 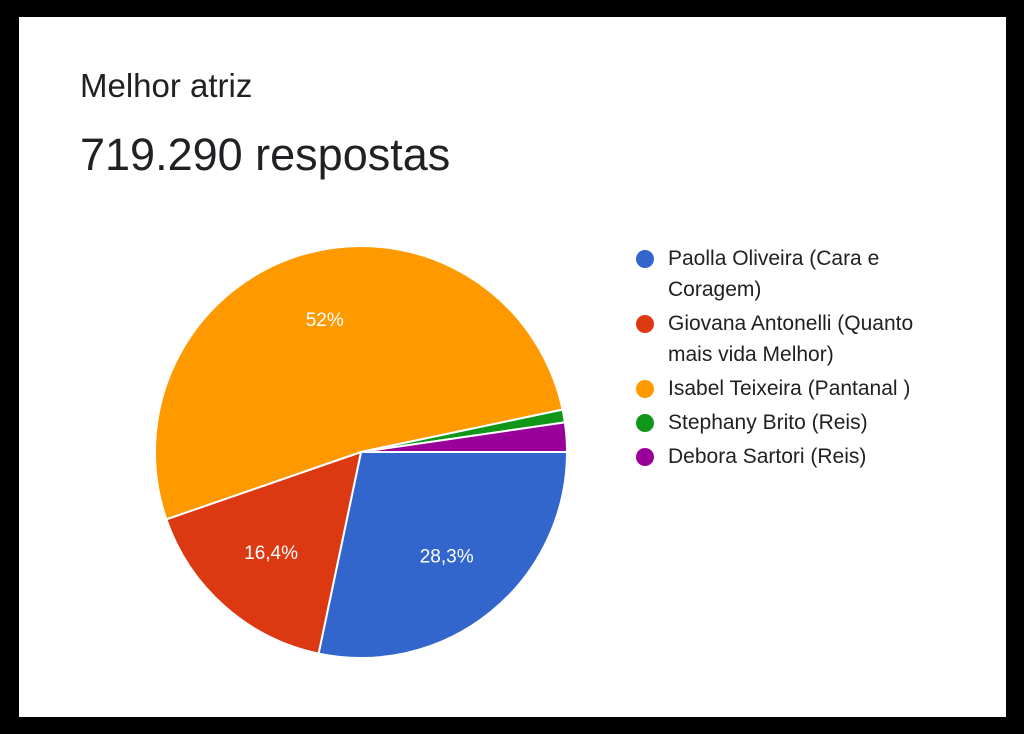 What do you see at coordinates (166, 85) in the screenshot?
I see `chart-title: Melhor atriz` at bounding box center [166, 85].